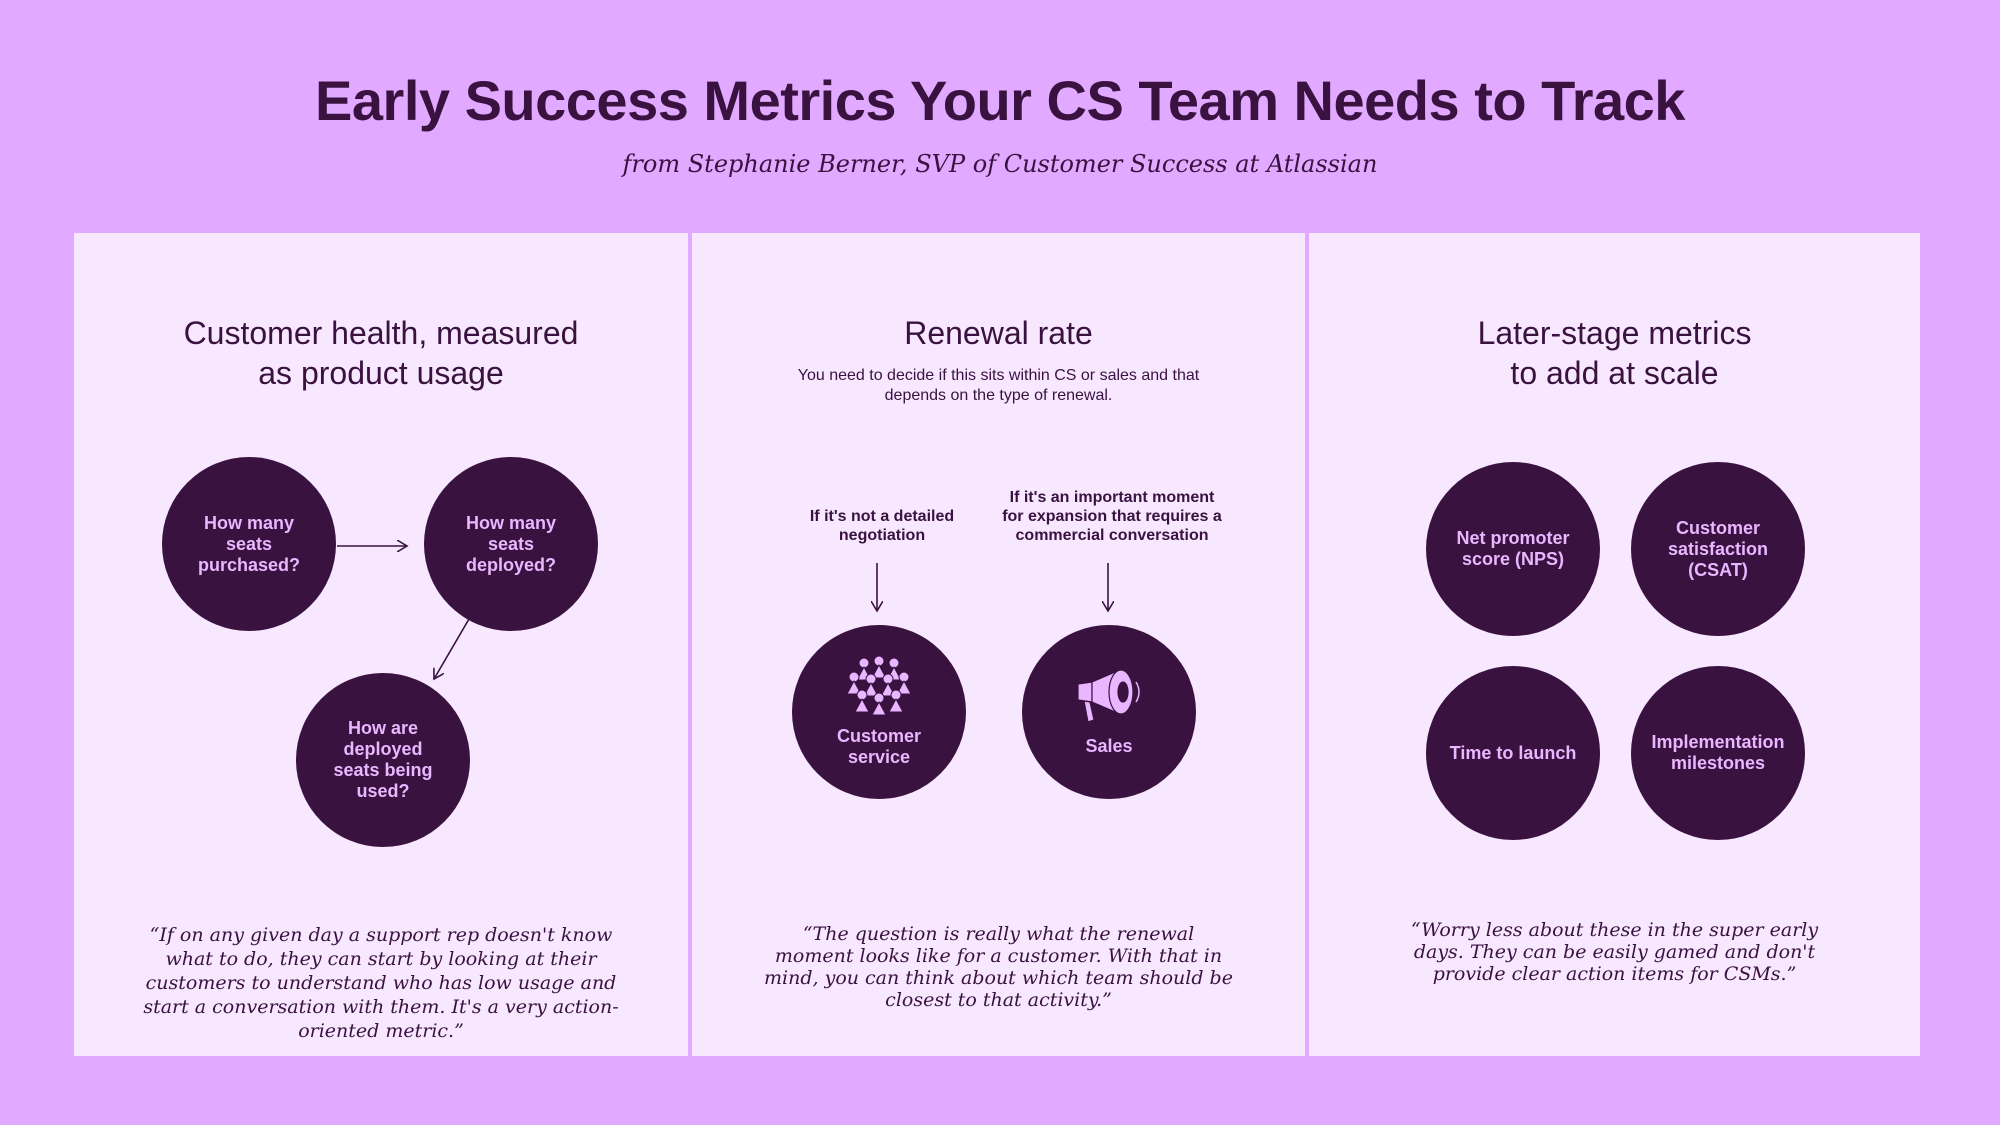 The height and width of the screenshot is (1125, 2000). I want to click on heading-line: as product usage, so click(381, 373).